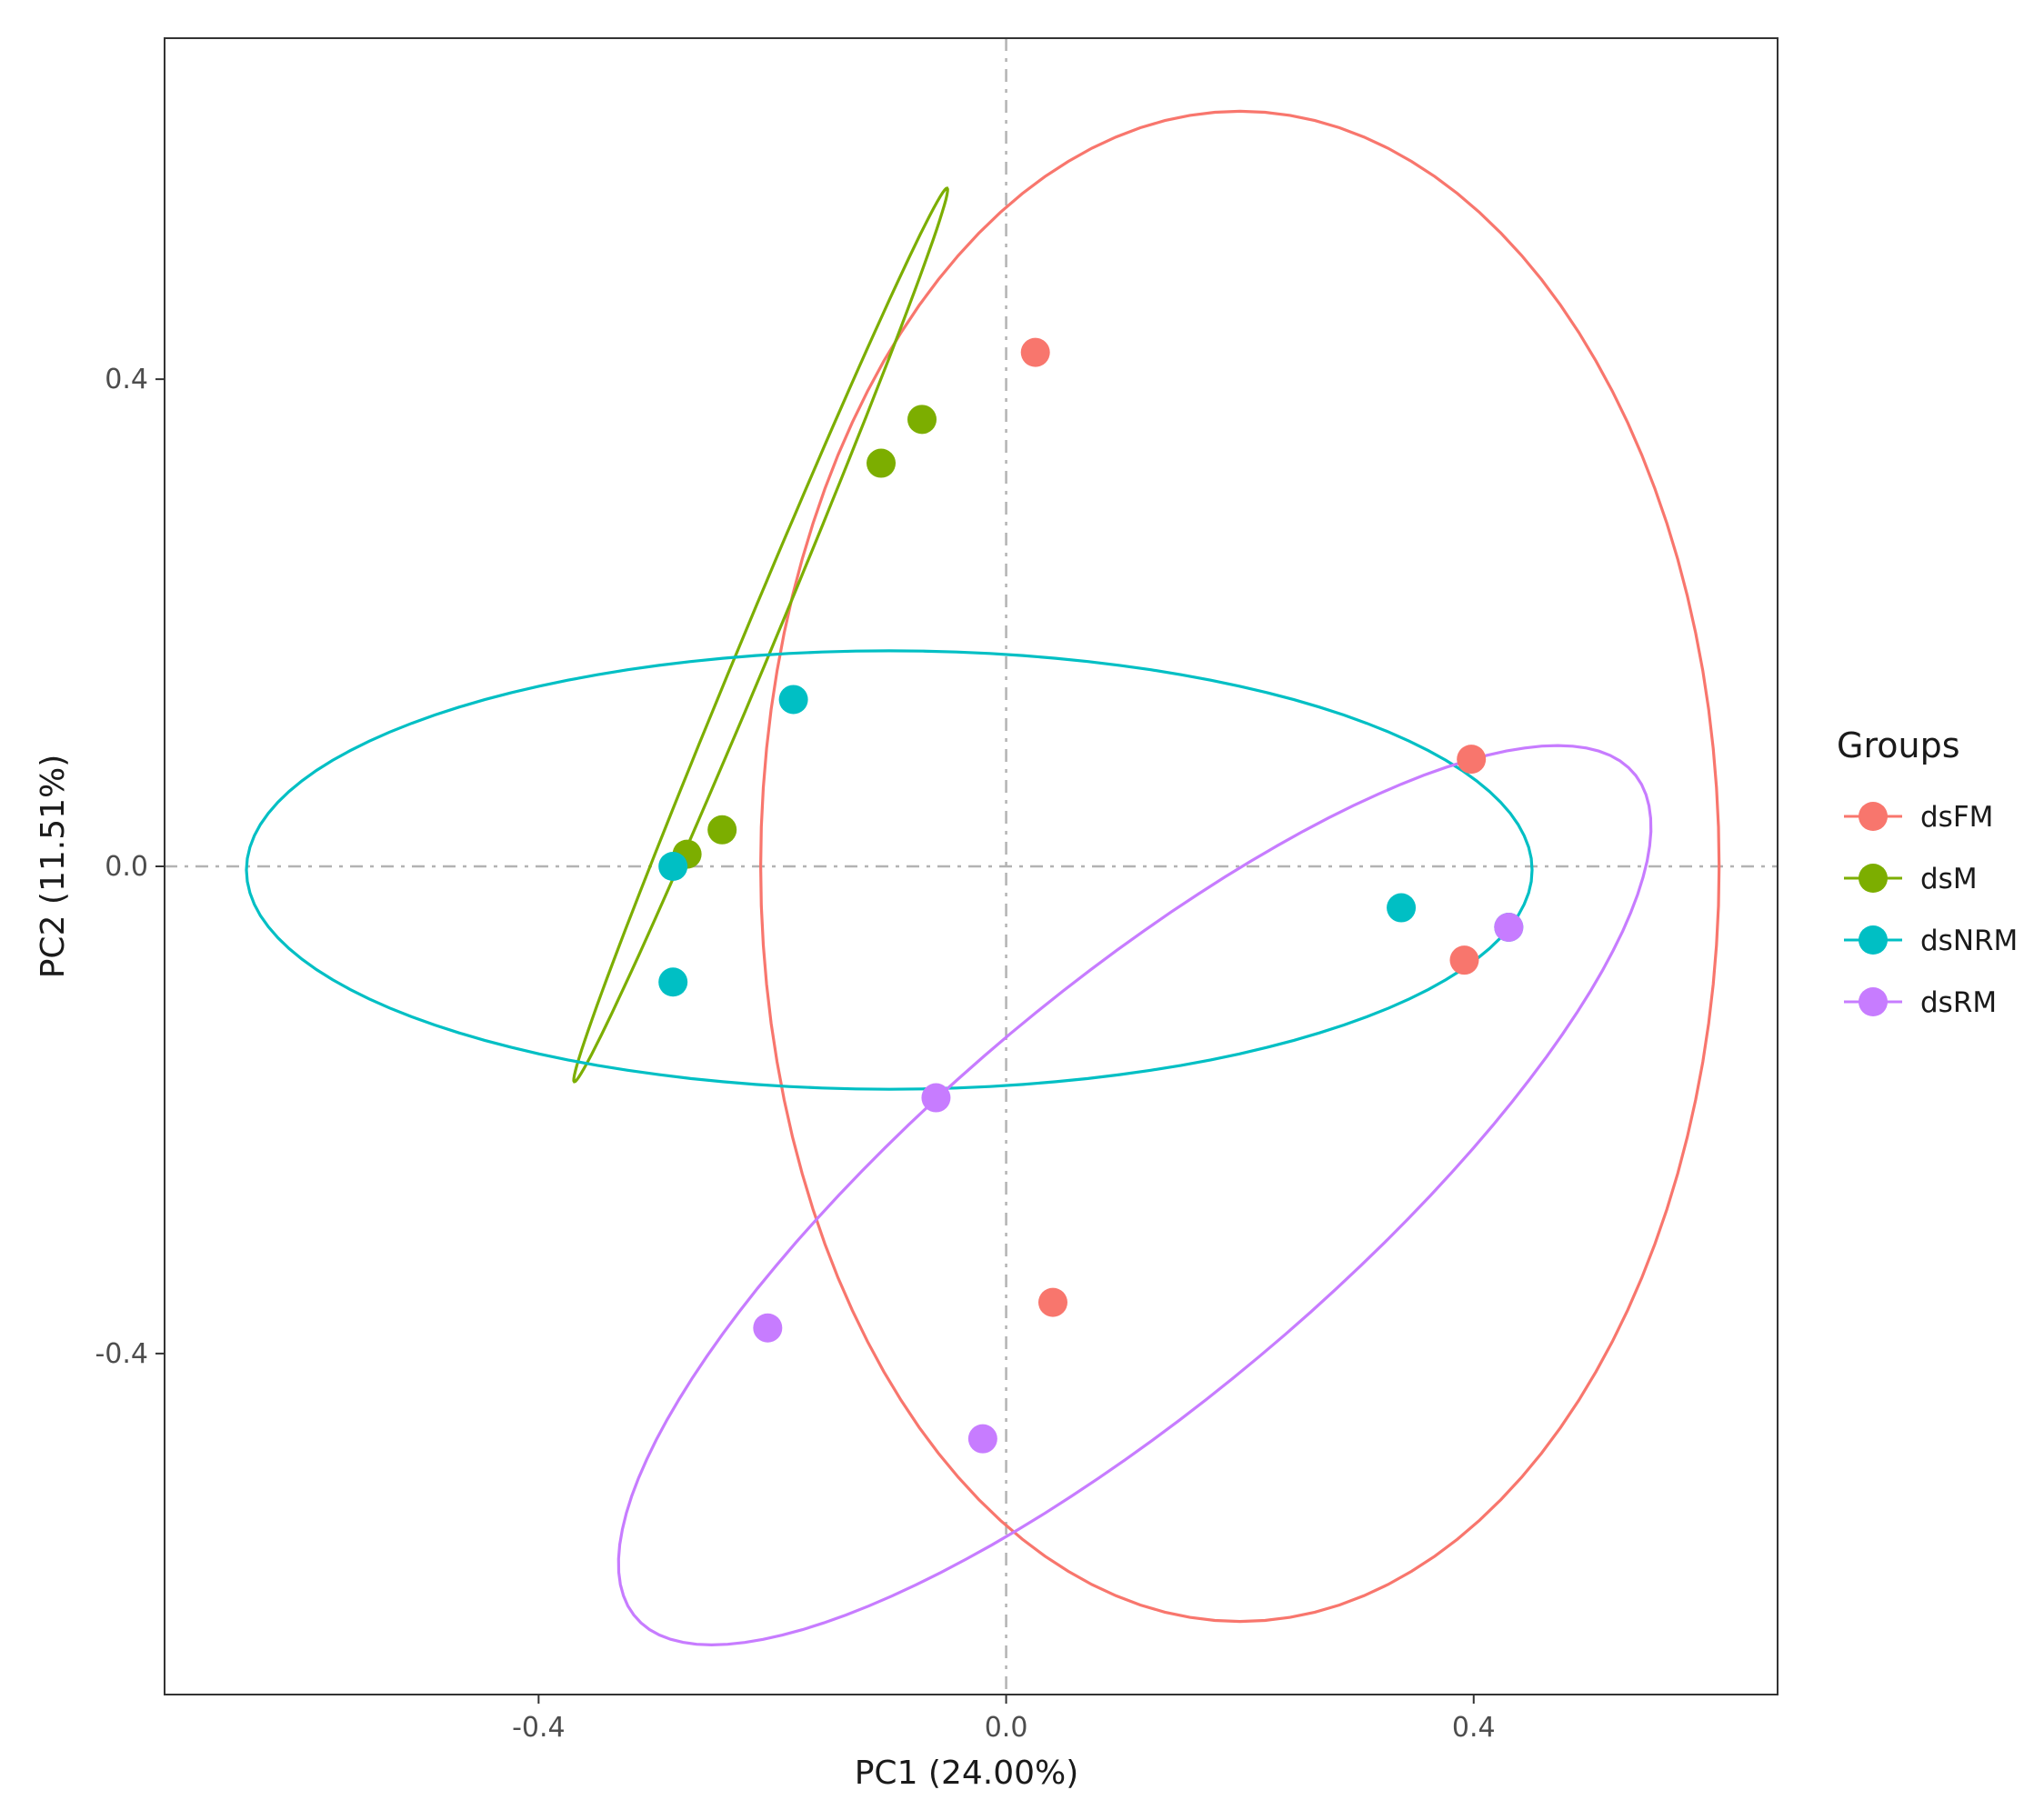  I want to click on legend-item-dsM: dsM, so click(1911, 879).